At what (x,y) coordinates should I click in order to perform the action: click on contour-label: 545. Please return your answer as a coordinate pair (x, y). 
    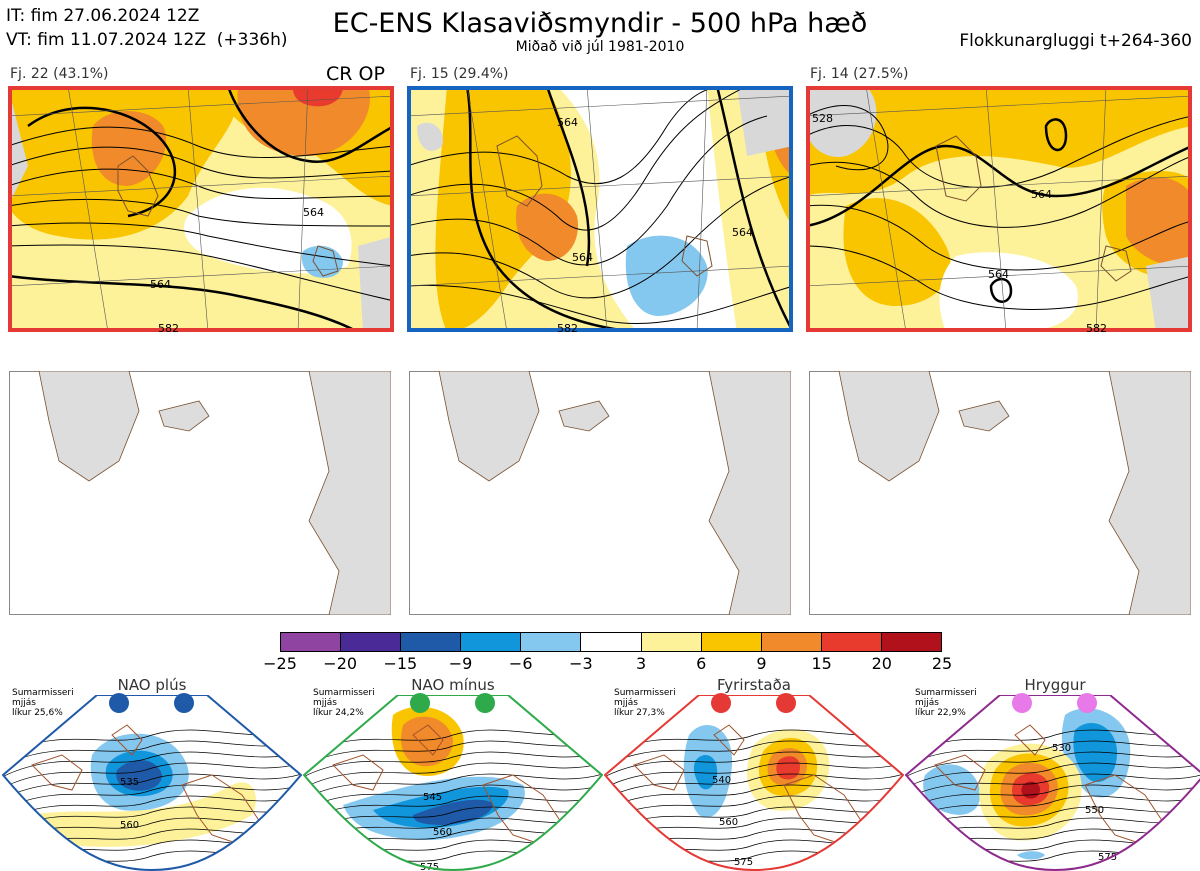
    Looking at the image, I should click on (432, 797).